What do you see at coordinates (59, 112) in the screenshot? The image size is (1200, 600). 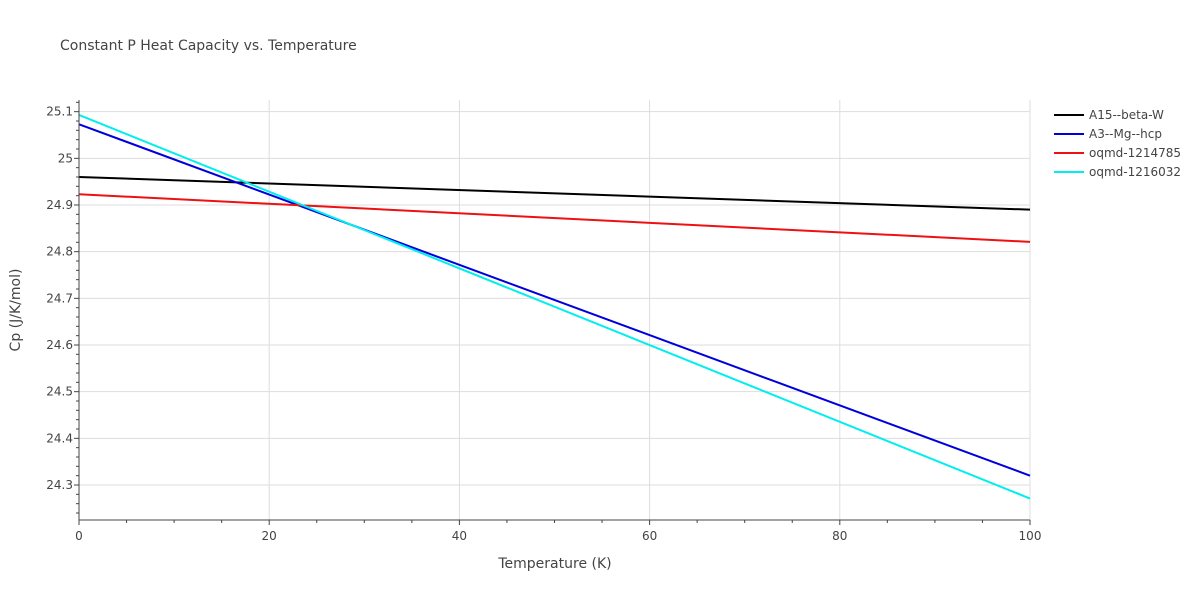 I see `y-tick-label: 25.1` at bounding box center [59, 112].